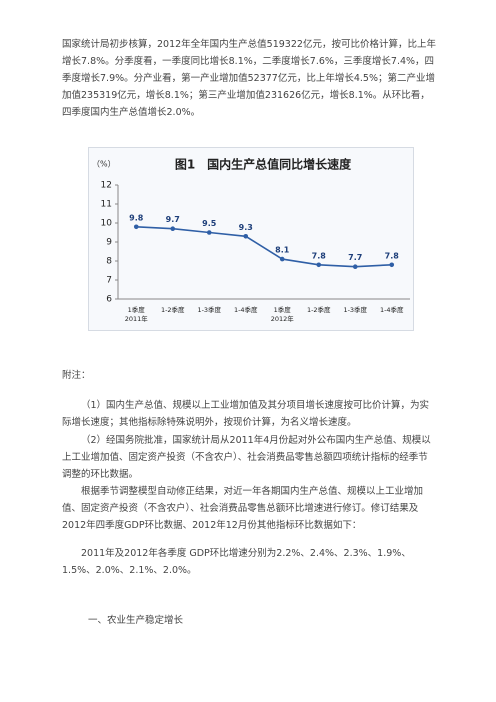 The height and width of the screenshot is (702, 496). What do you see at coordinates (109, 262) in the screenshot?
I see `y-tick-label: 8` at bounding box center [109, 262].